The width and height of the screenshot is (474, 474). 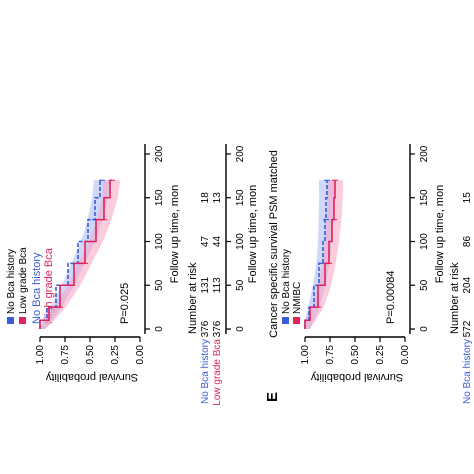 I want to click on middle-x-tick-label: 200, so click(x=159, y=153).